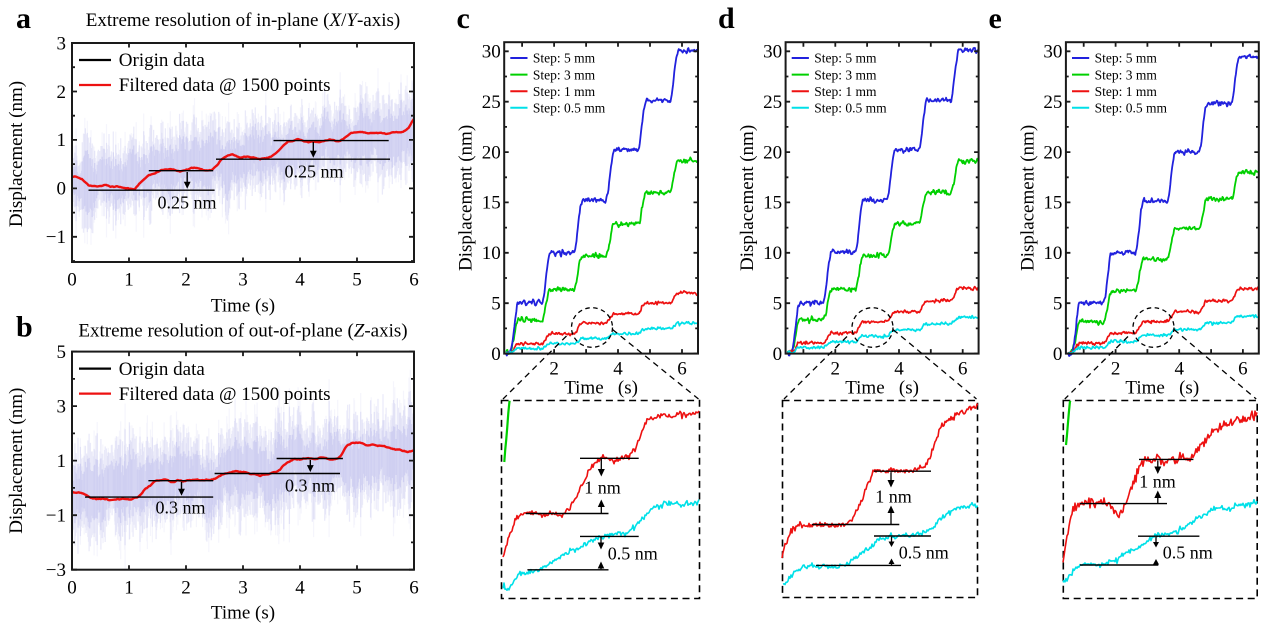  What do you see at coordinates (463, 18) in the screenshot?
I see `svg-text: c` at bounding box center [463, 18].